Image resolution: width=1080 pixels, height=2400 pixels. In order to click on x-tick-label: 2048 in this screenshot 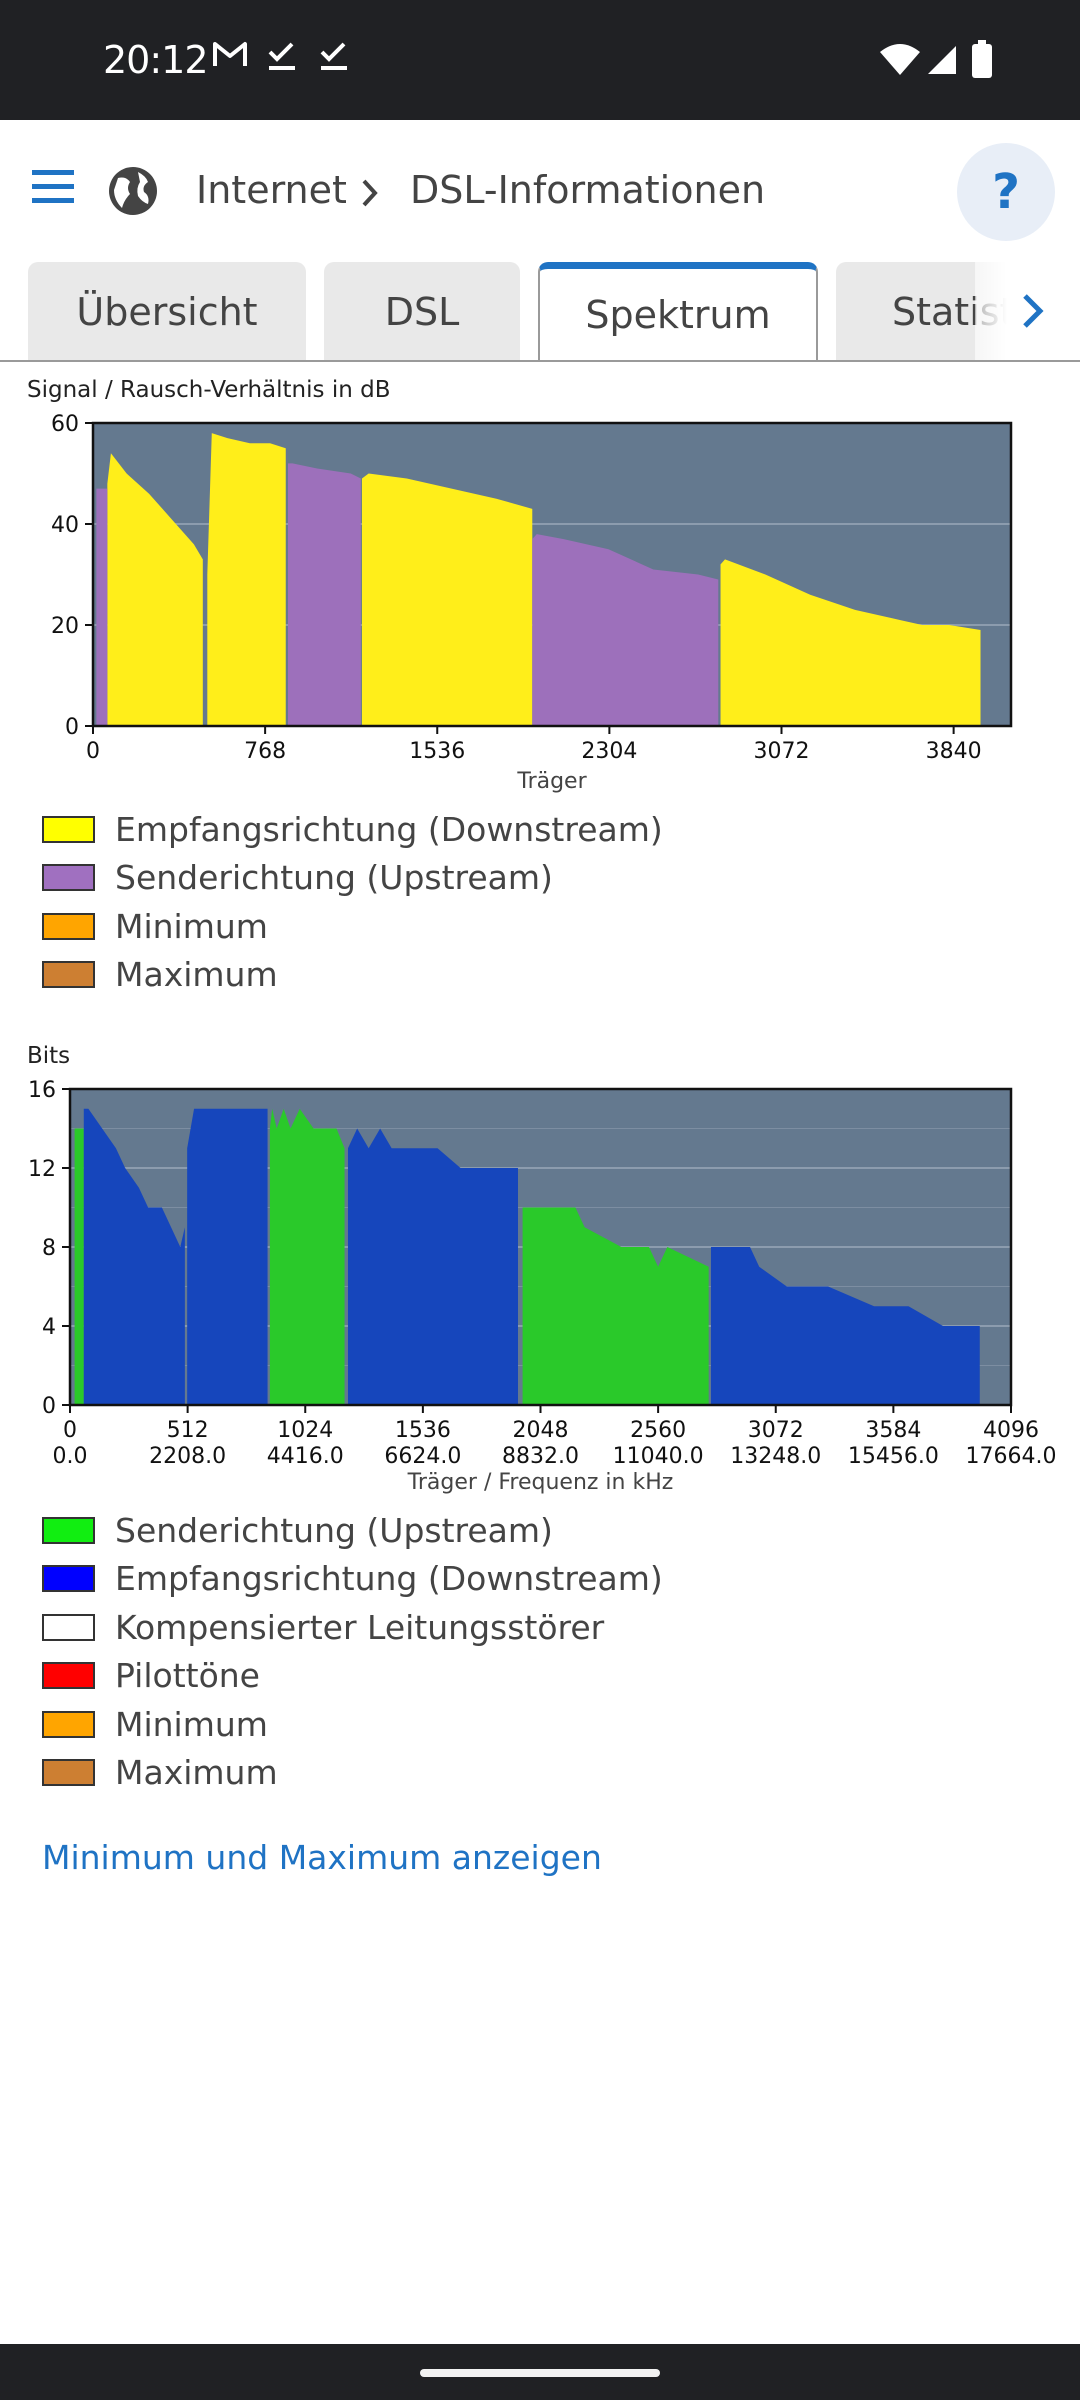, I will do `click(541, 1430)`.